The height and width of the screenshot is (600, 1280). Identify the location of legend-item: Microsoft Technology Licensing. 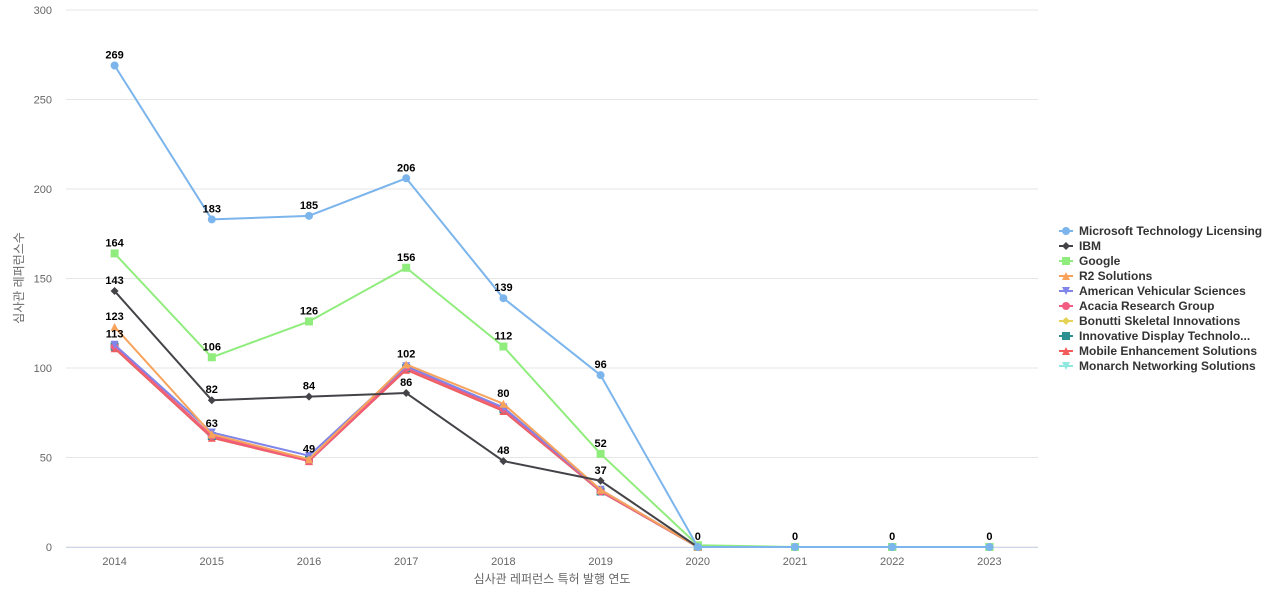
(1160, 231).